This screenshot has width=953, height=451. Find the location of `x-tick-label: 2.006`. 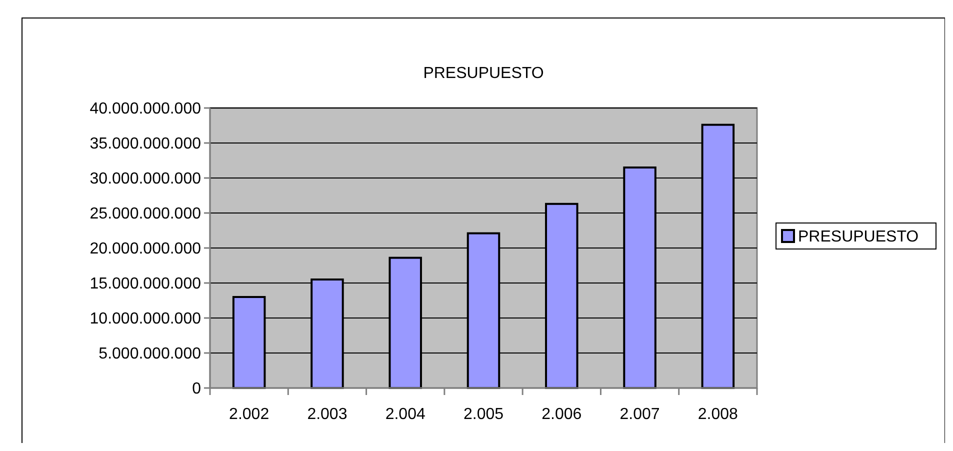

x-tick-label: 2.006 is located at coordinates (562, 414).